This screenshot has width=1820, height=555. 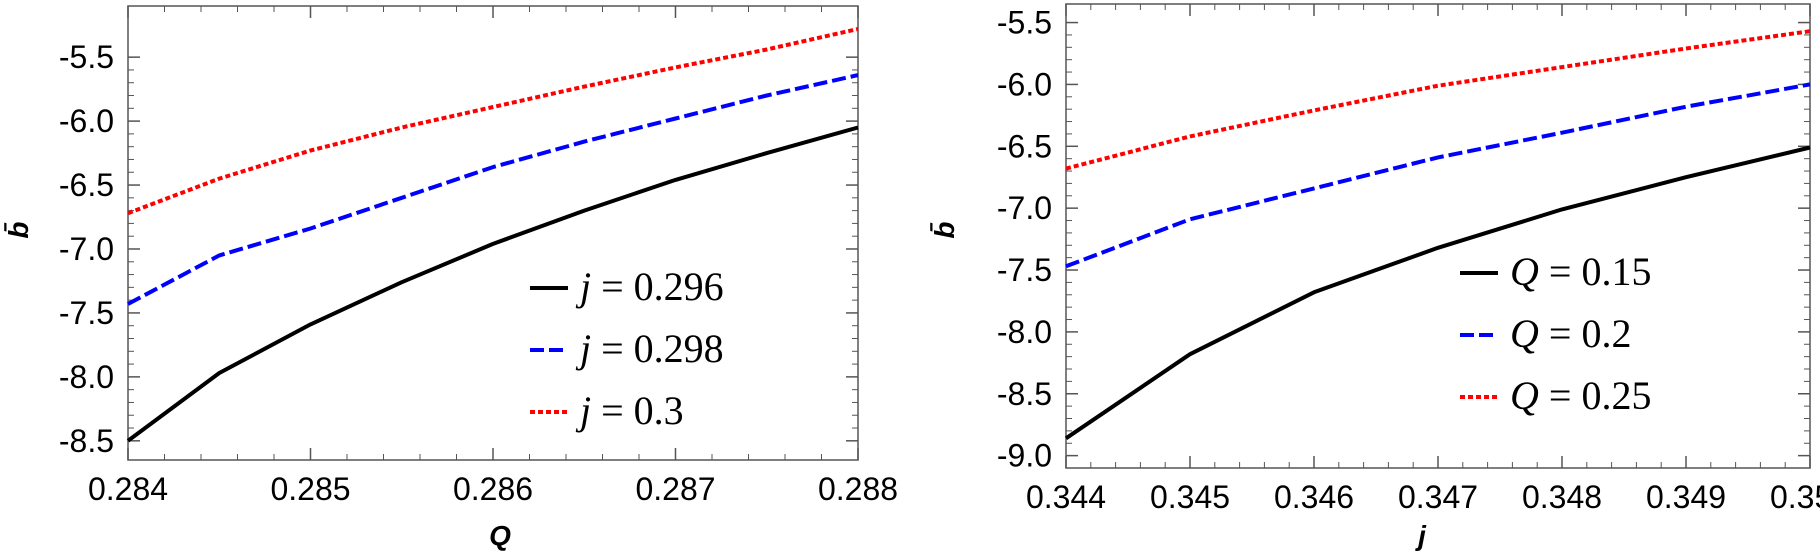 What do you see at coordinates (1570, 333) in the screenshot?
I see `legend-label: Q = 0.2` at bounding box center [1570, 333].